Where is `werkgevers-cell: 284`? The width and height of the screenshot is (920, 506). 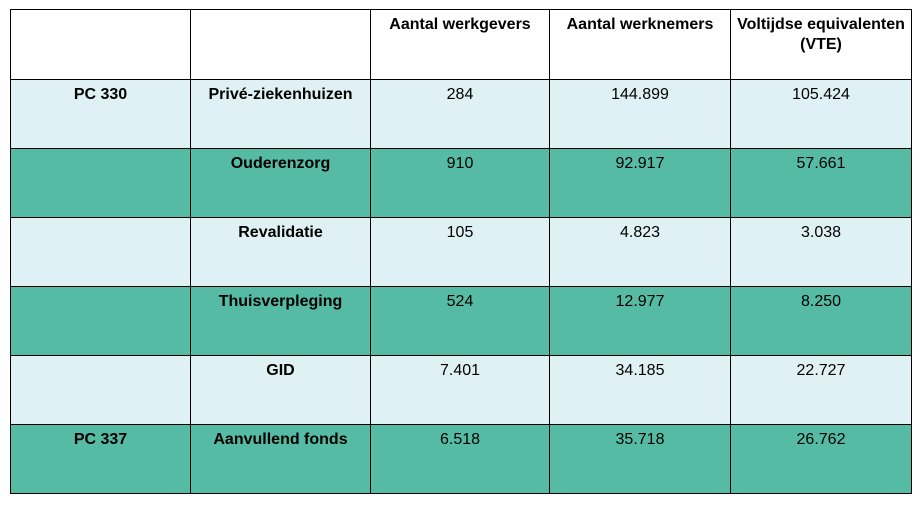 werkgevers-cell: 284 is located at coordinates (460, 114).